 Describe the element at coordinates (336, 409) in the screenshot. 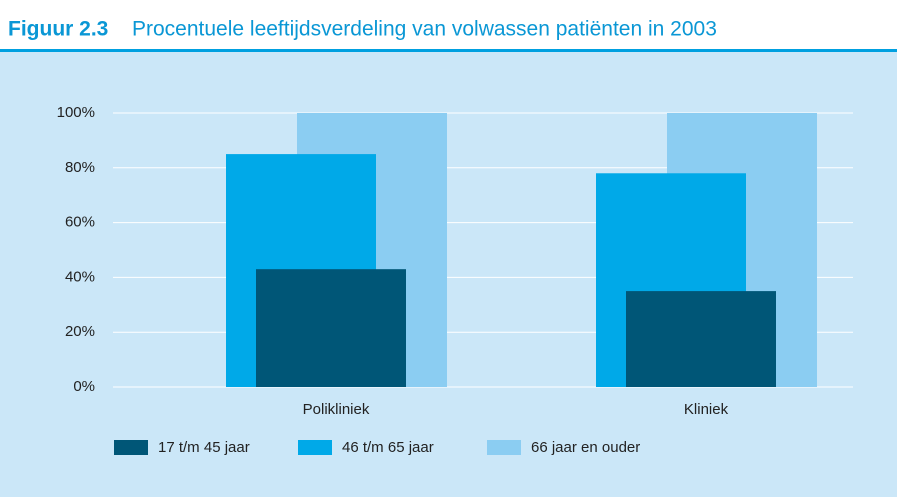

I see `x-tick-label: Polikliniek` at that location.